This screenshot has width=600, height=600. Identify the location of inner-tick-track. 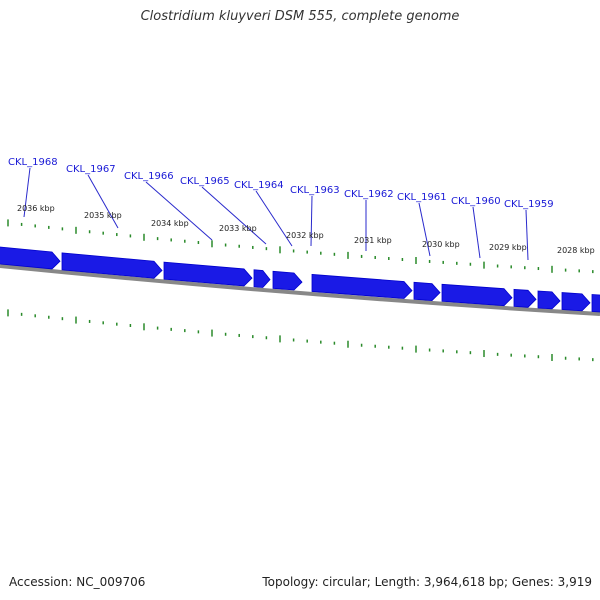
(300, 335).